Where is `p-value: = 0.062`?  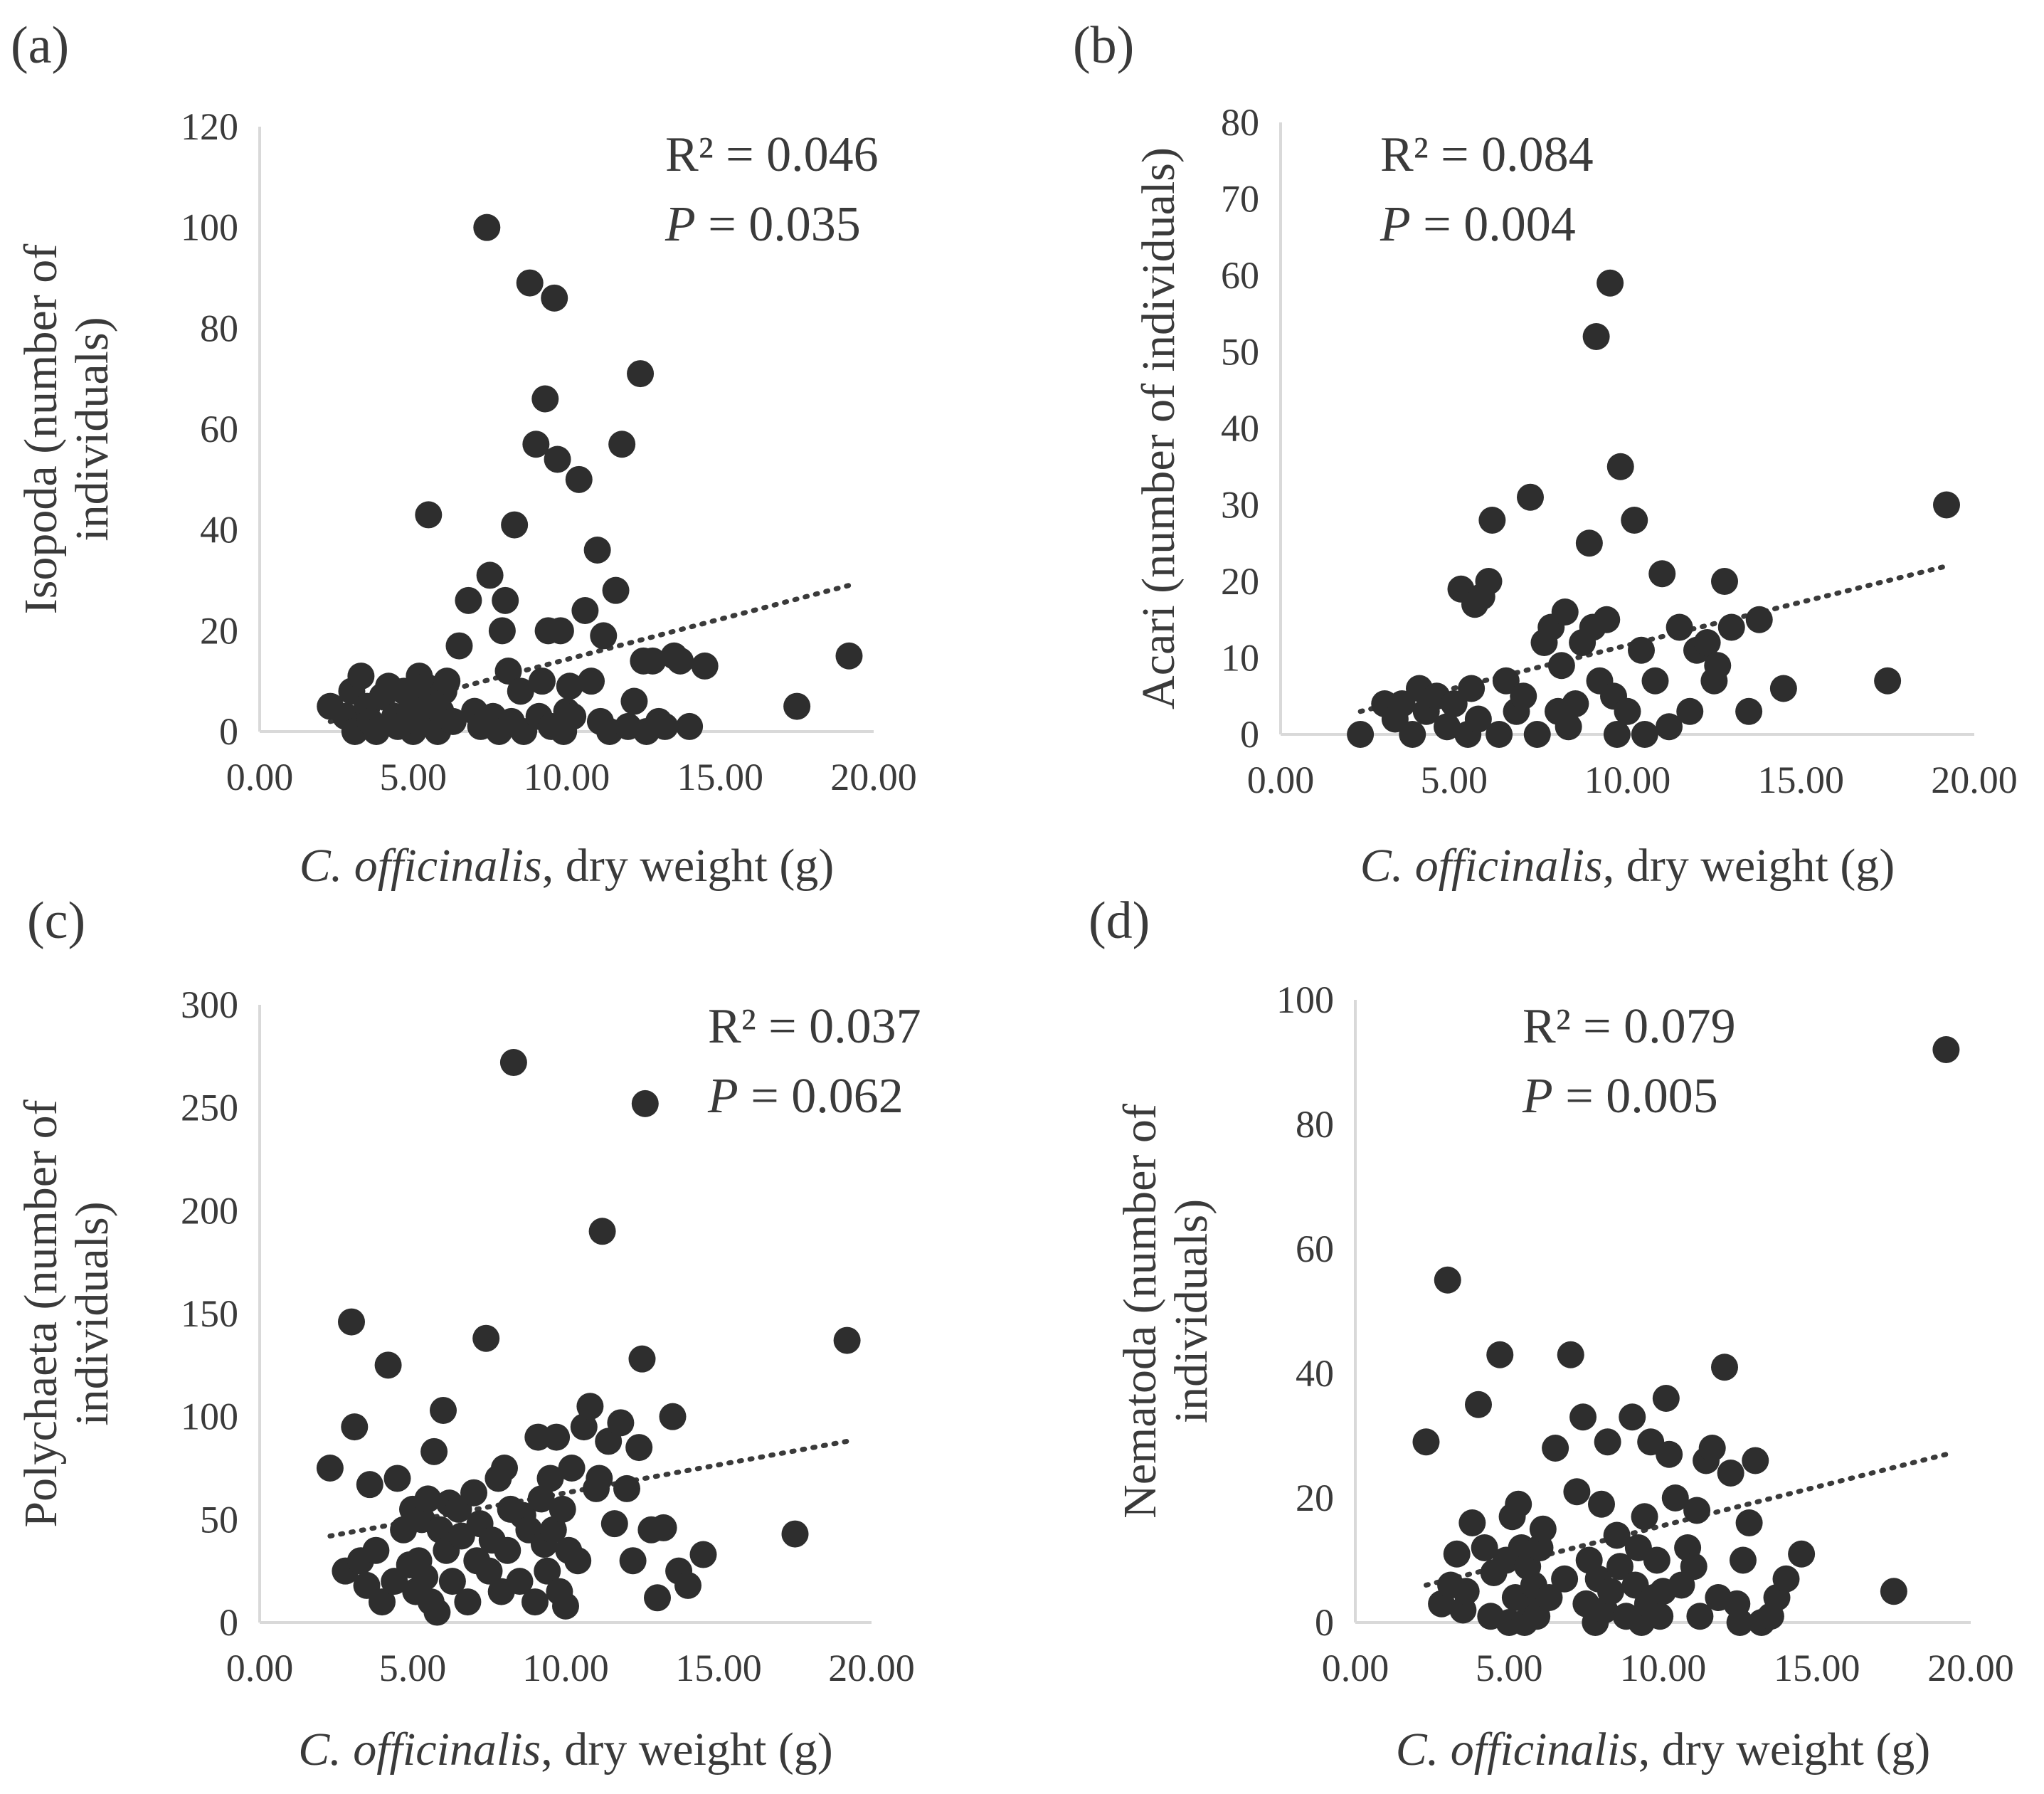 p-value: = 0.062 is located at coordinates (821, 1096).